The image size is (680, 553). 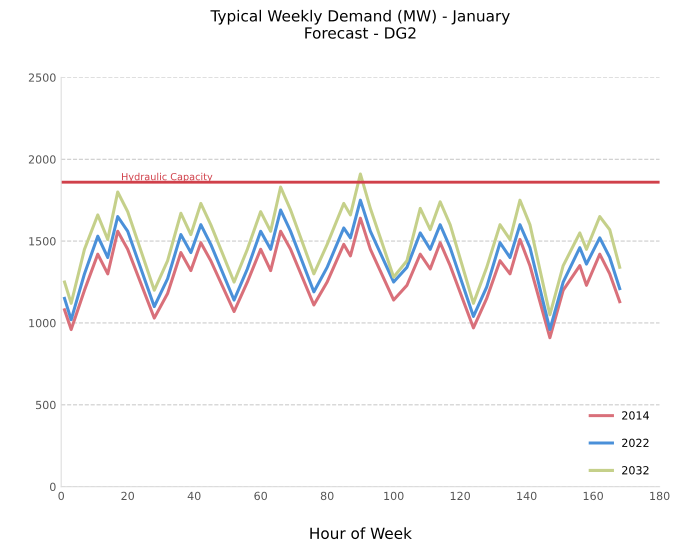 I want to click on ref-line-label: Hydraulic Capacity, so click(x=167, y=177).